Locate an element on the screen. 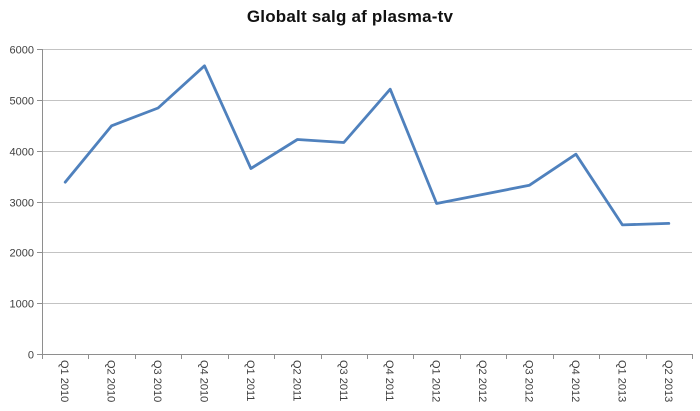 The width and height of the screenshot is (700, 411). y-axis-tick-label: 3000 is located at coordinates (22, 204).